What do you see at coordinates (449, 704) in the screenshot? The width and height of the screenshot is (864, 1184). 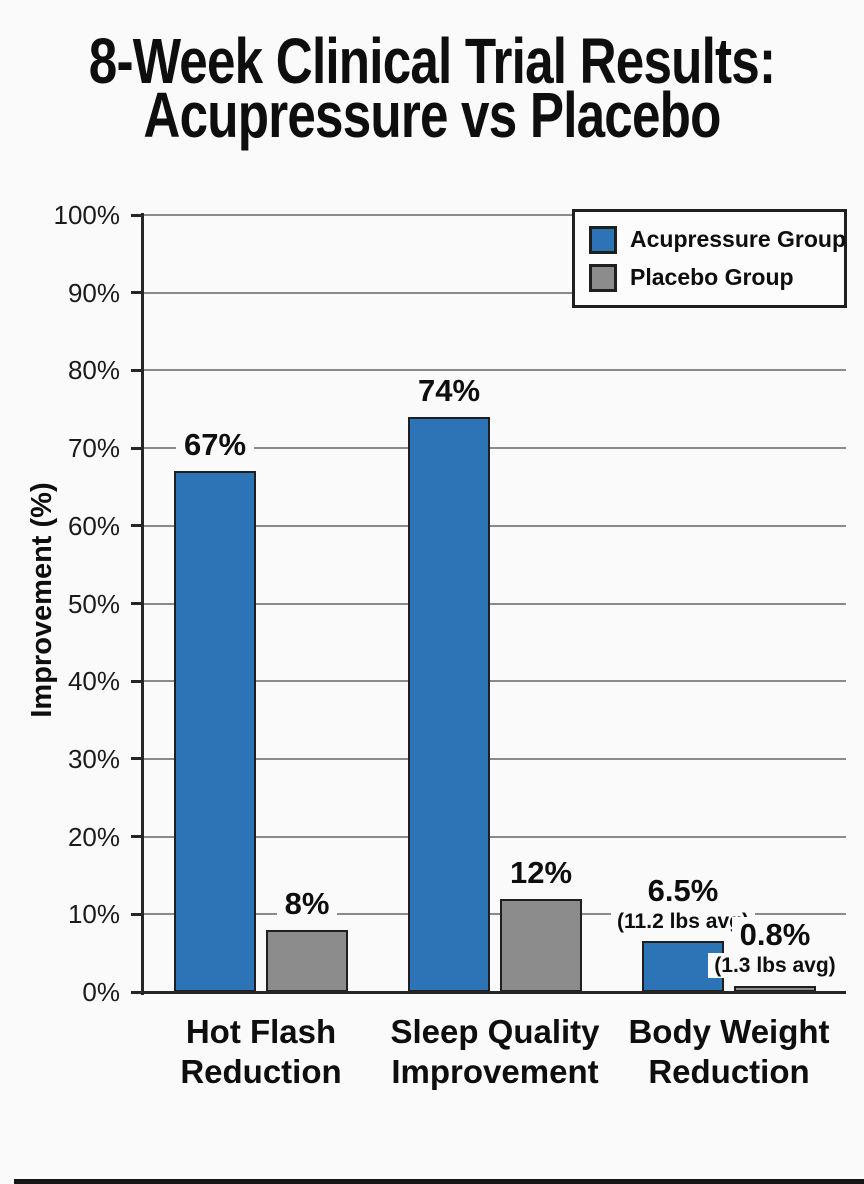 I see `bar-acupressure-group-sleep-quality-improvement` at bounding box center [449, 704].